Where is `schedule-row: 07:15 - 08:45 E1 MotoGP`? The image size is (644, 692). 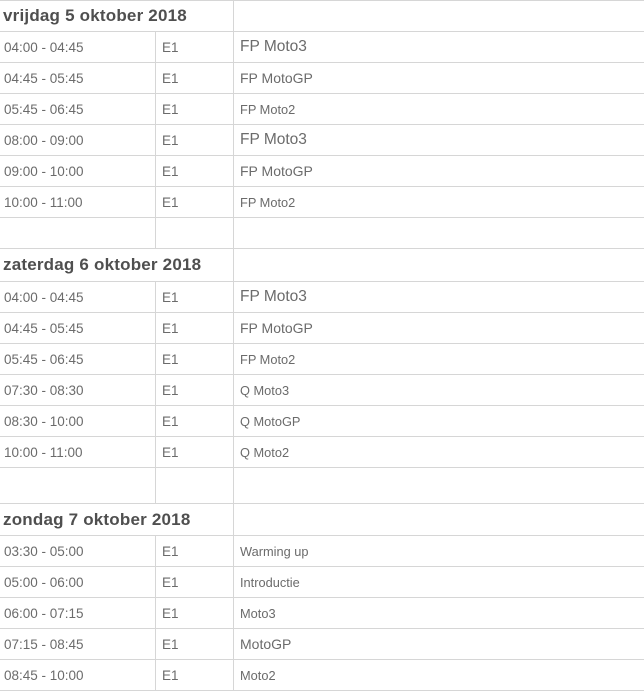 schedule-row: 07:15 - 08:45 E1 MotoGP is located at coordinates (322, 644).